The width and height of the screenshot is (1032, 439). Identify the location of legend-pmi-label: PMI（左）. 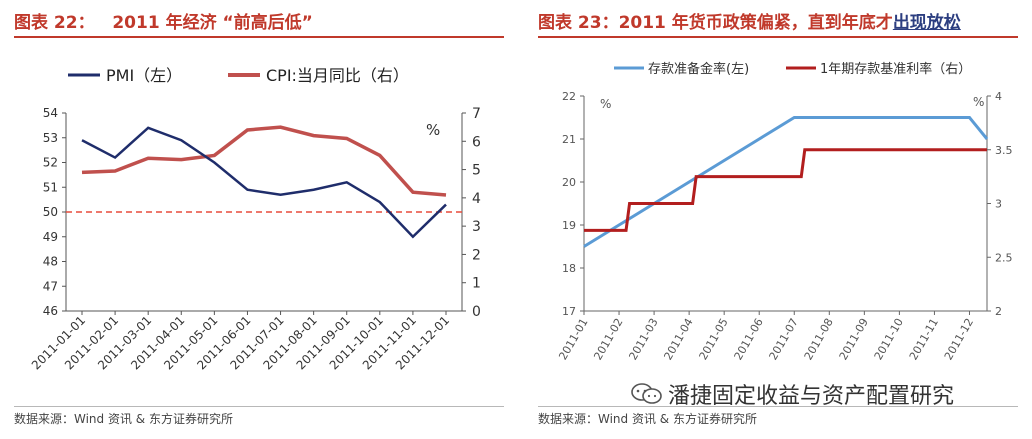
(144, 75).